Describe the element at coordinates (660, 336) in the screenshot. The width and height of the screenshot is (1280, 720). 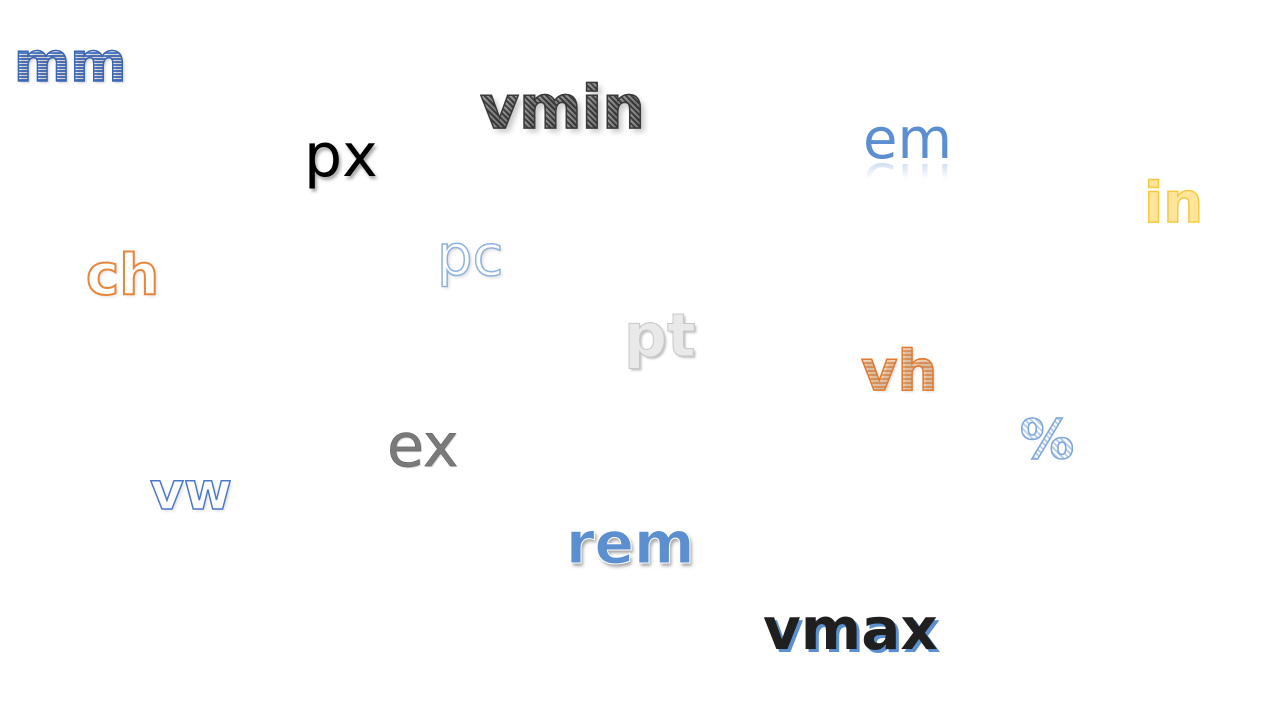
I see `unit-pt-text: pt` at that location.